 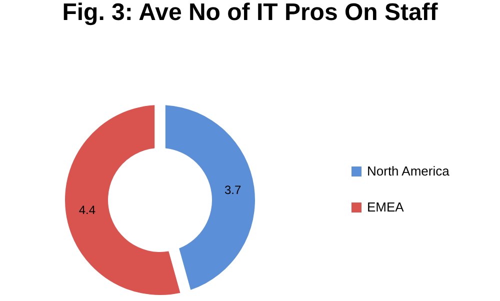 What do you see at coordinates (385, 207) in the screenshot?
I see `legend-label: EMEA` at bounding box center [385, 207].